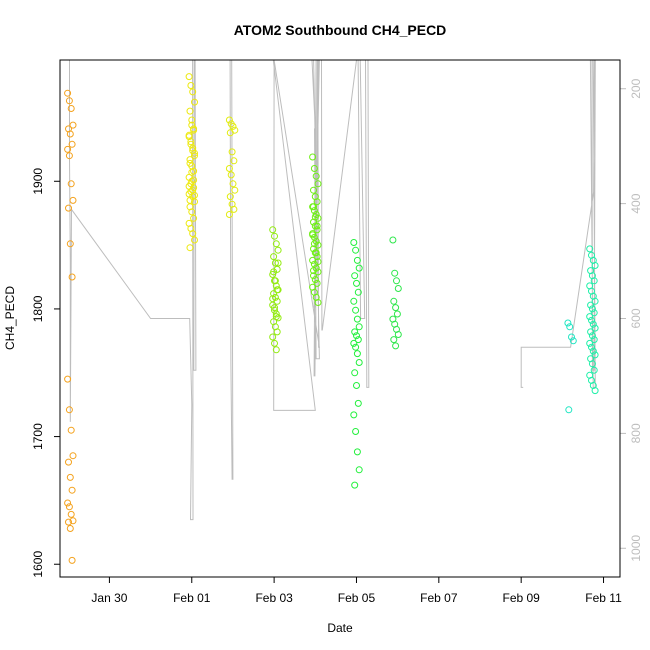 The height and width of the screenshot is (650, 650). Describe the element at coordinates (38, 436) in the screenshot. I see `y-tick-label: 1700` at that location.